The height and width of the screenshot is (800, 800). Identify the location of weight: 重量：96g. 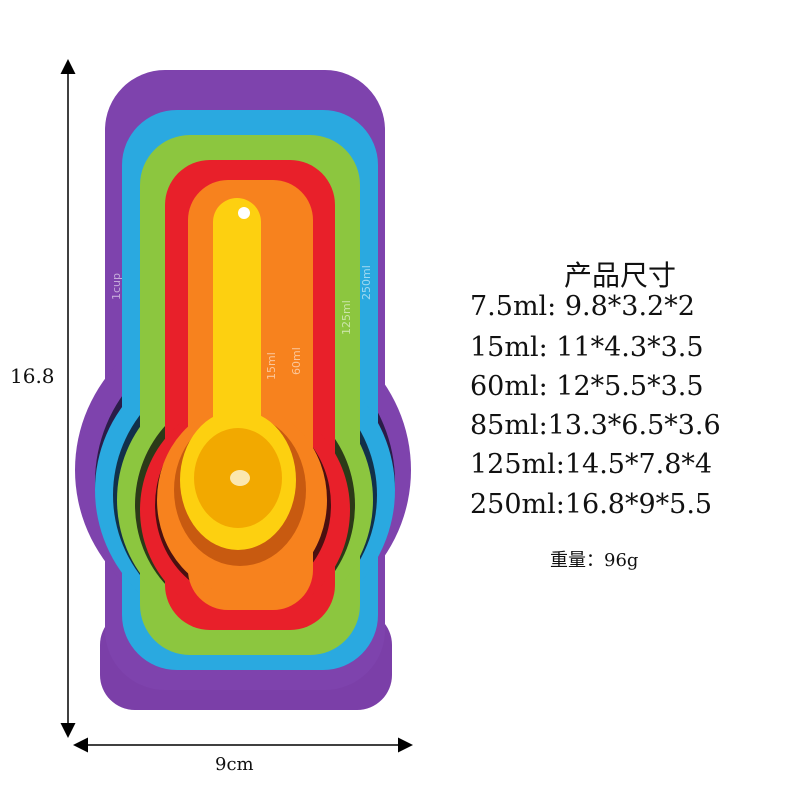
(594, 560).